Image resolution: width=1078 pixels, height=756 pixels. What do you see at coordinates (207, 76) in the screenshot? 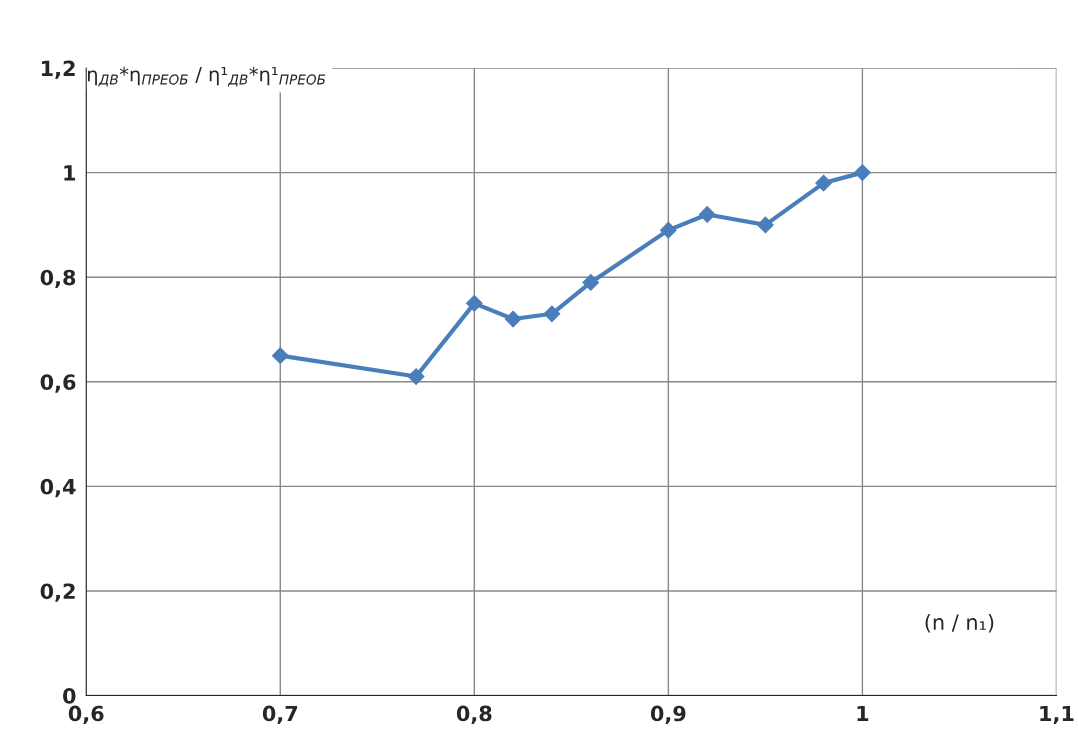
I see `y-axis-title: η$_{ДВ}$*η$_{ПРЕОБ}$ / η¹$_{ДВ}$*η¹$_{ПРЕОБ}$` at bounding box center [207, 76].